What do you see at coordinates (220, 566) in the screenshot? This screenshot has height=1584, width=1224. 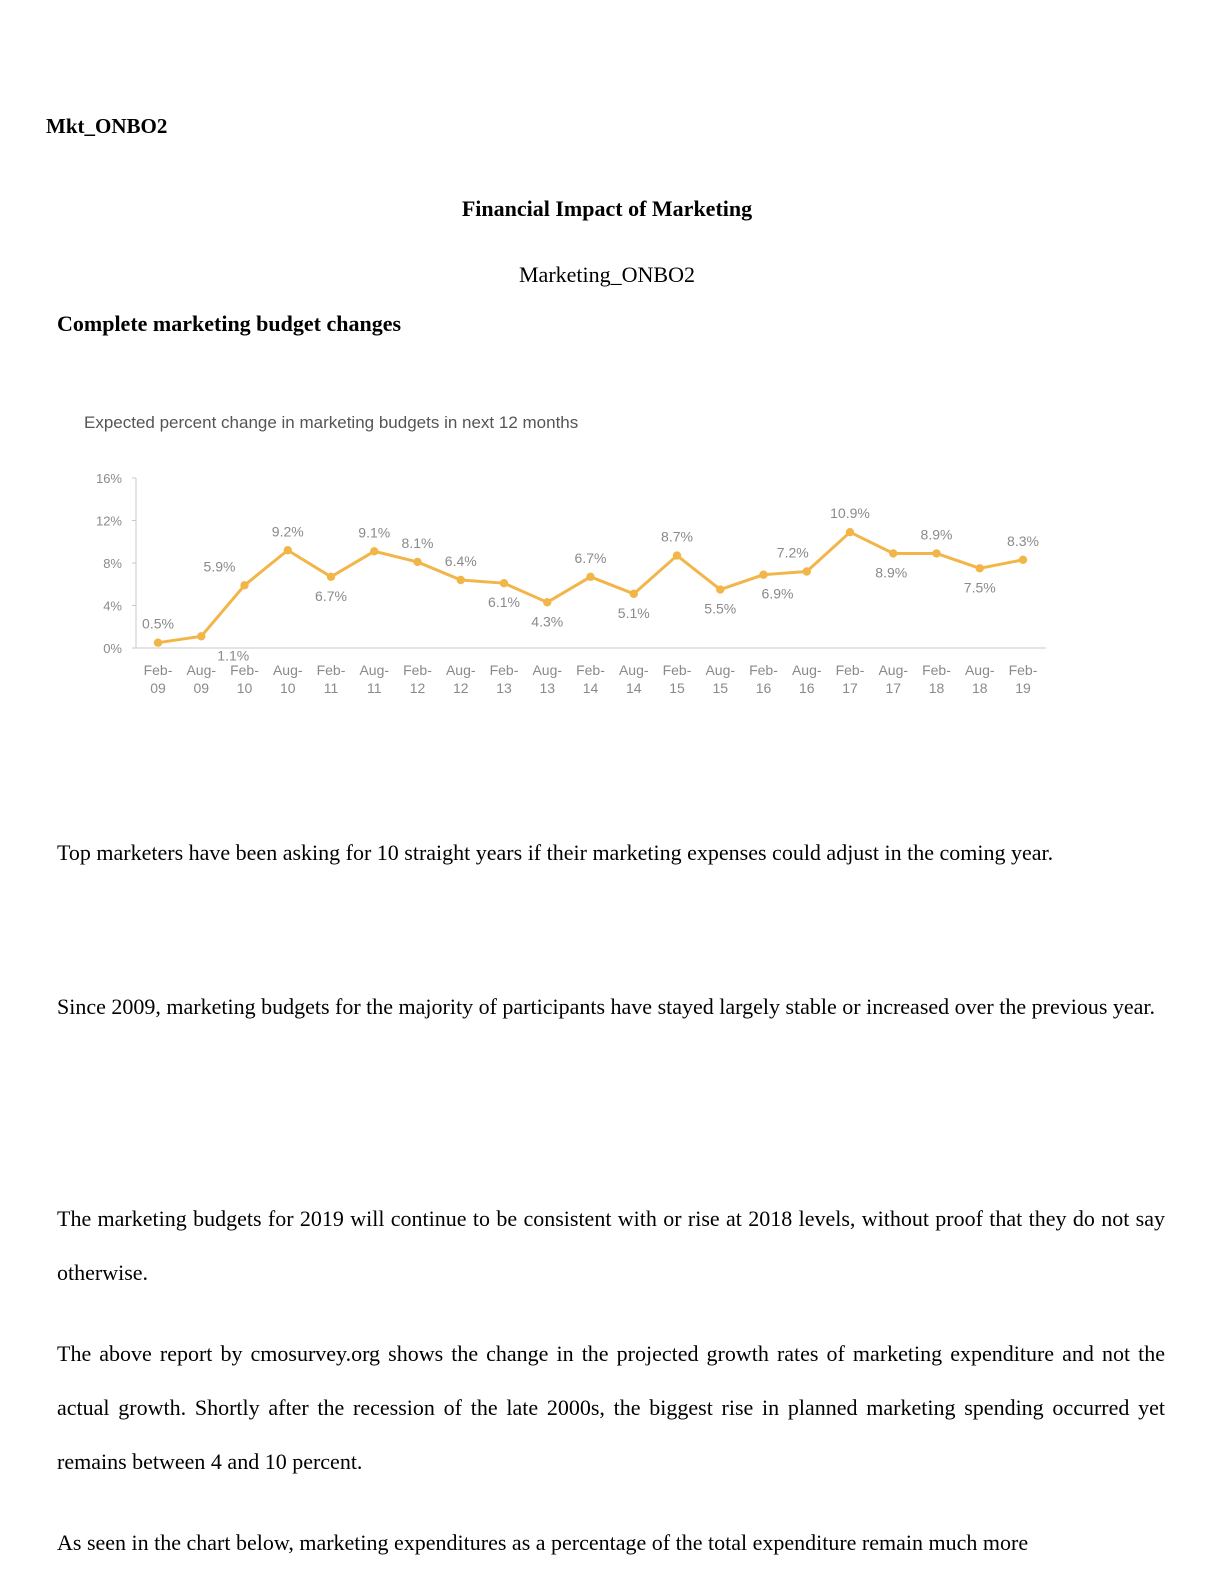 I see `data-label: 5.9%` at bounding box center [220, 566].